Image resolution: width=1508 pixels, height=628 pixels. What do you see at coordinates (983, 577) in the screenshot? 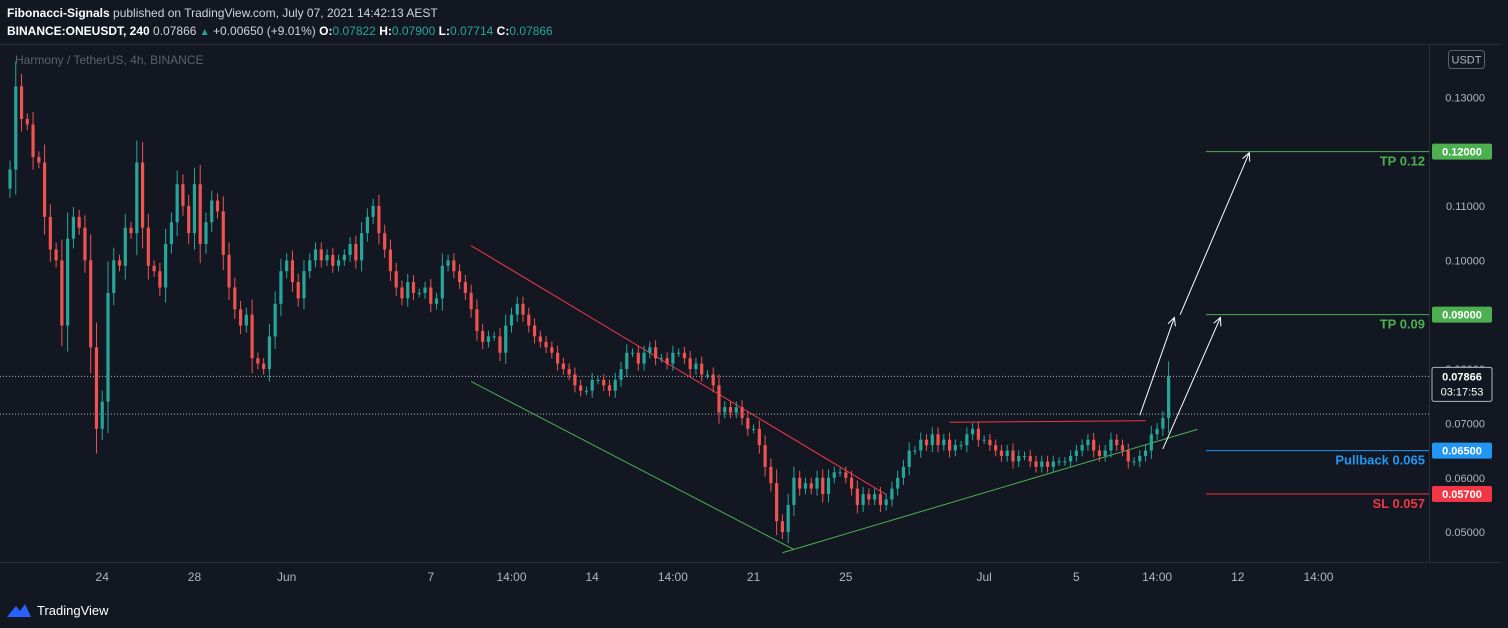
I see `time-tick-label: Jul` at bounding box center [983, 577].